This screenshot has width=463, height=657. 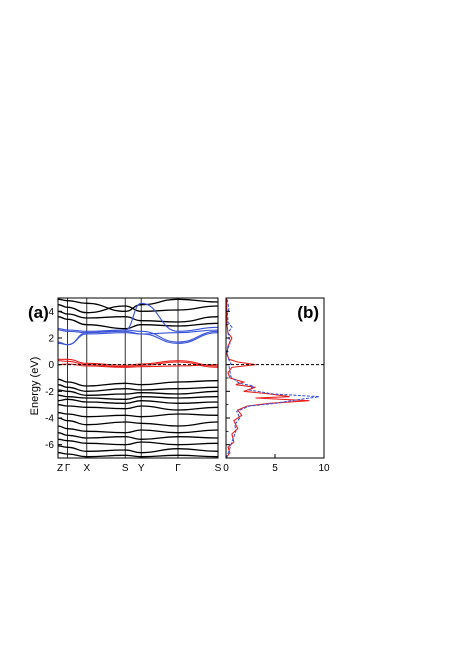 What do you see at coordinates (51, 312) in the screenshot?
I see `energy-tick-label: 4` at bounding box center [51, 312].